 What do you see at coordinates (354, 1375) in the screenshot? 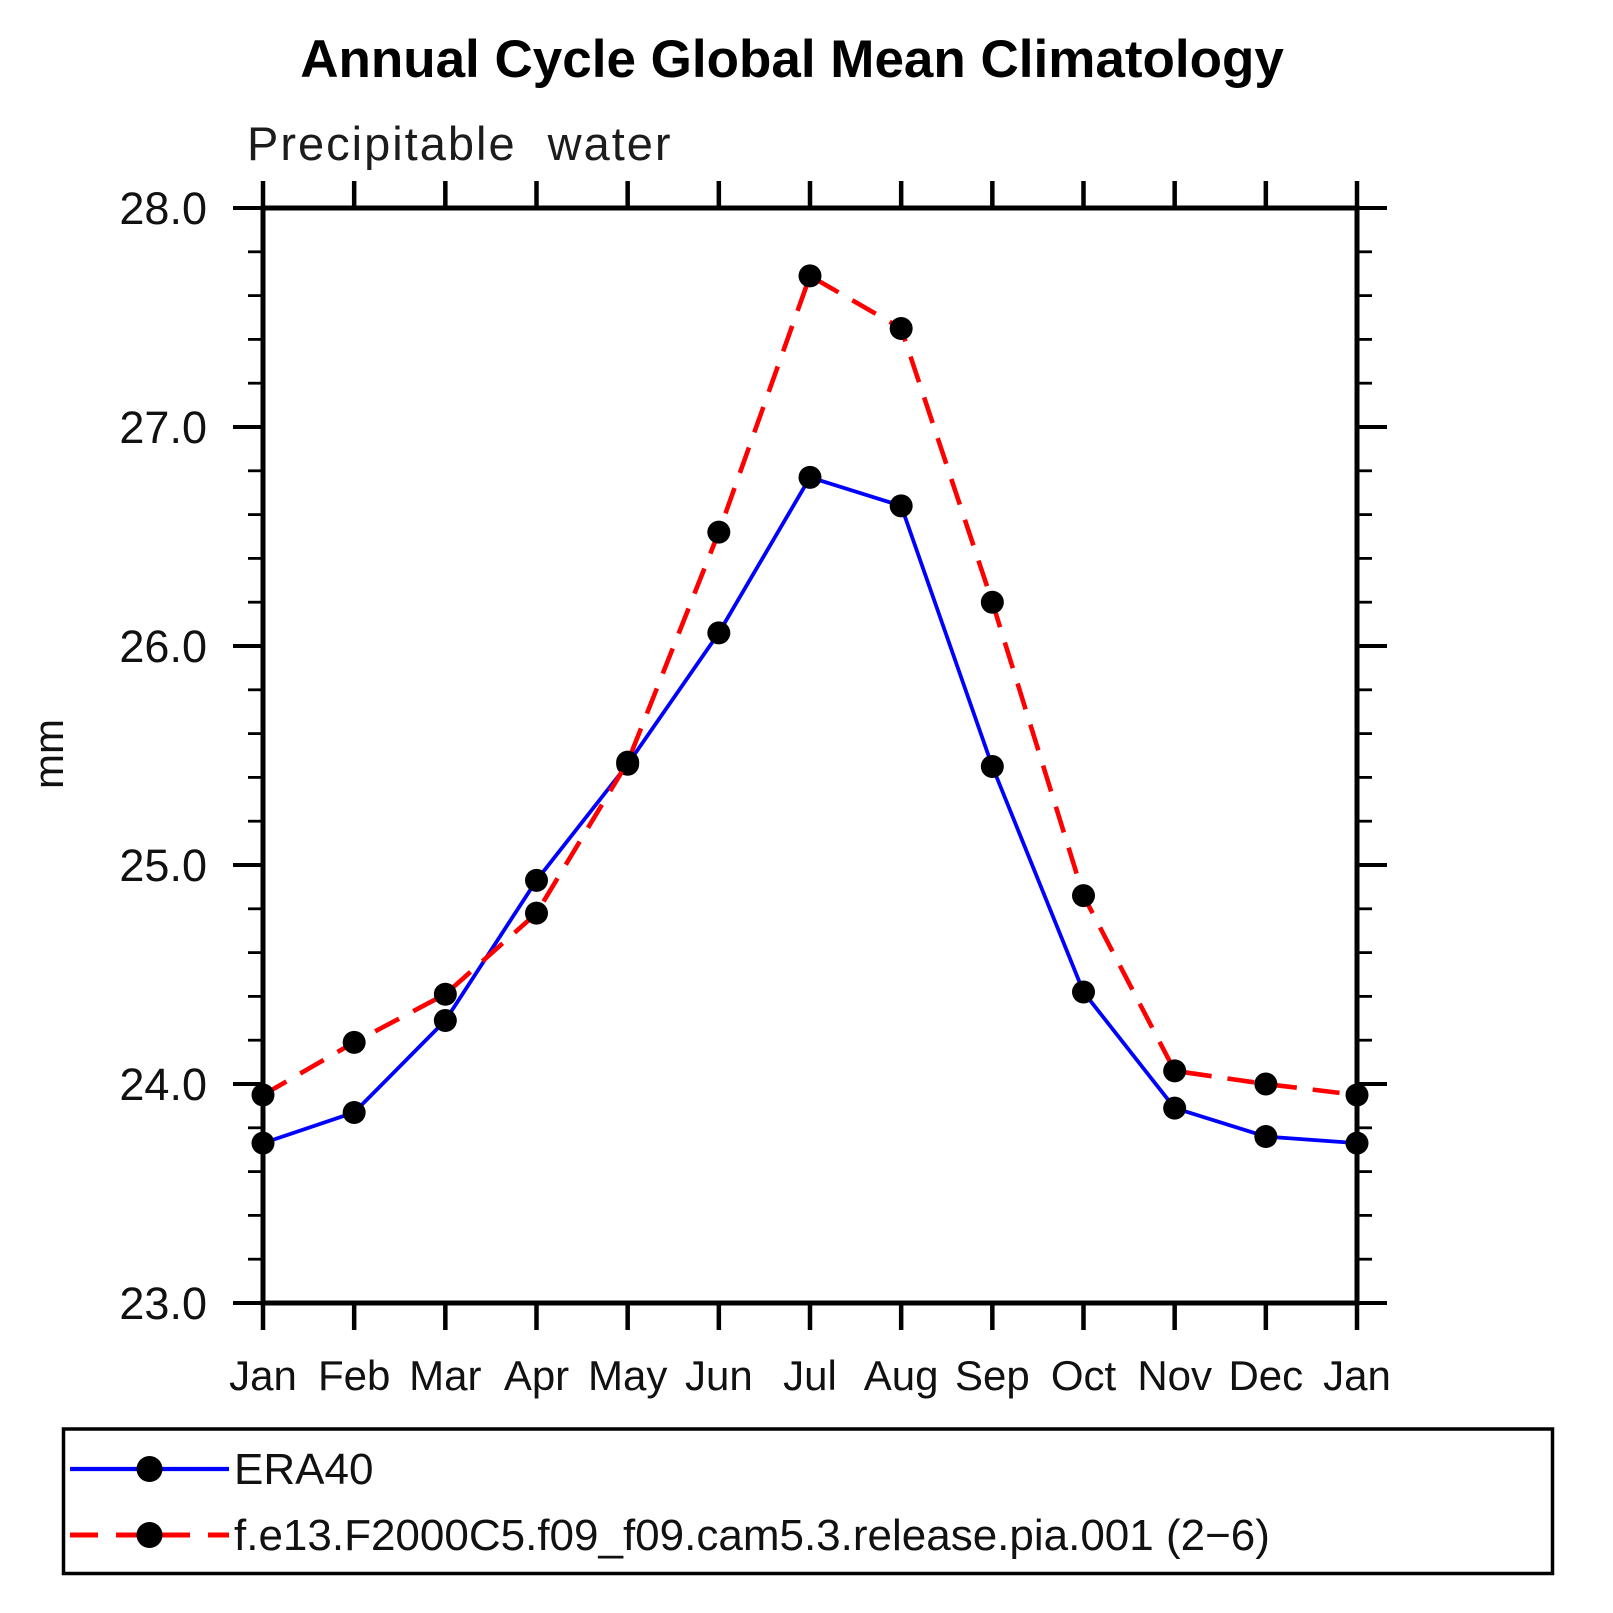
I see `x-axis-month-label: Feb` at bounding box center [354, 1375].